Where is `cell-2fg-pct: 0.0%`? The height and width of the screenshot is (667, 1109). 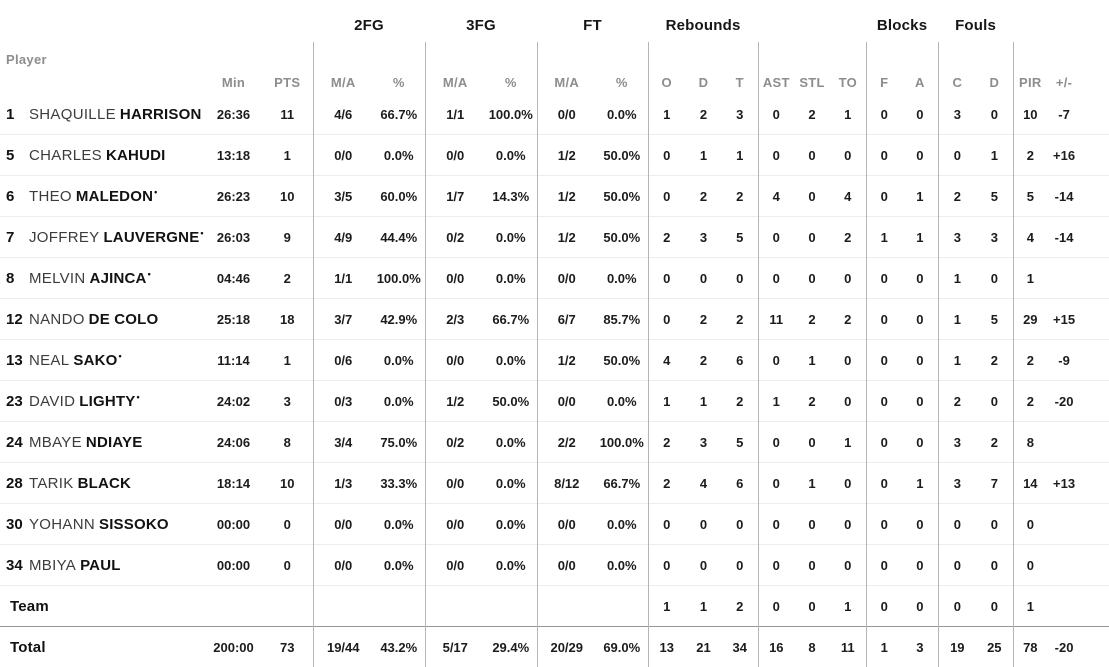 cell-2fg-pct: 0.0% is located at coordinates (399, 360).